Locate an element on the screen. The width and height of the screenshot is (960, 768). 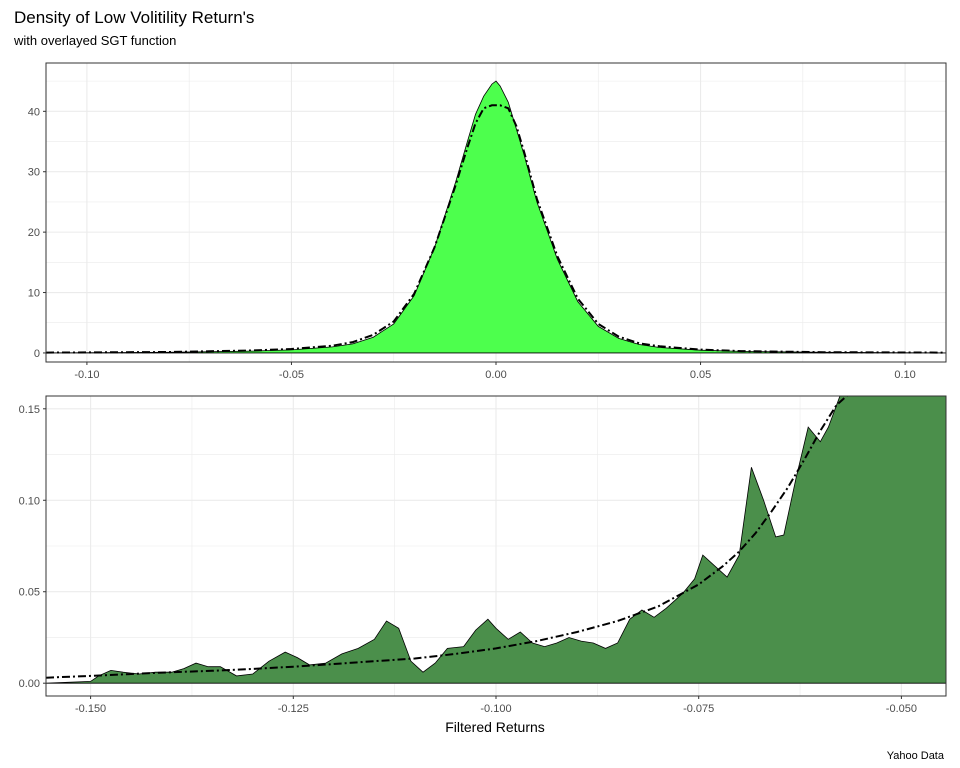
top-x-tick-label: 0.00 is located at coordinates (495, 375).